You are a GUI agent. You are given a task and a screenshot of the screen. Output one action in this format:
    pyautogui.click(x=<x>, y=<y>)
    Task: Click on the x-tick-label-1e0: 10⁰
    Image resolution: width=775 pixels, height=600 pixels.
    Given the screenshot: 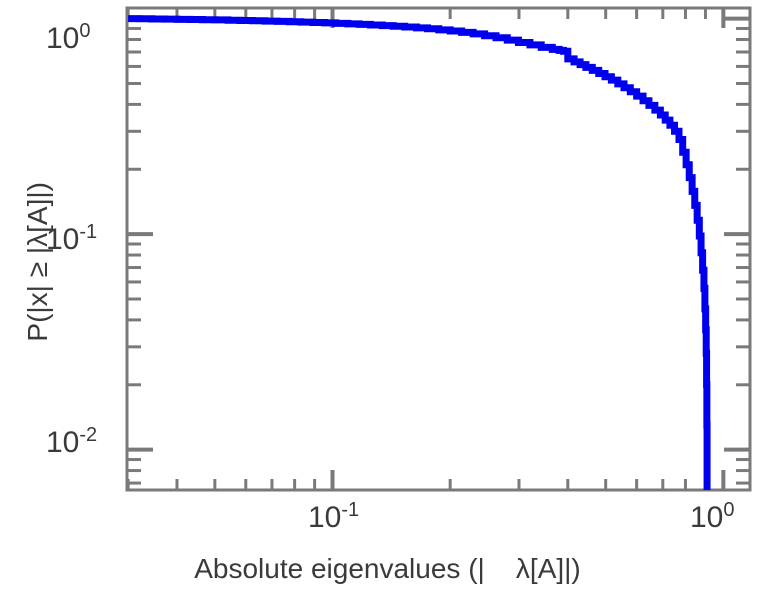 What is the action you would take?
    pyautogui.click(x=712, y=516)
    